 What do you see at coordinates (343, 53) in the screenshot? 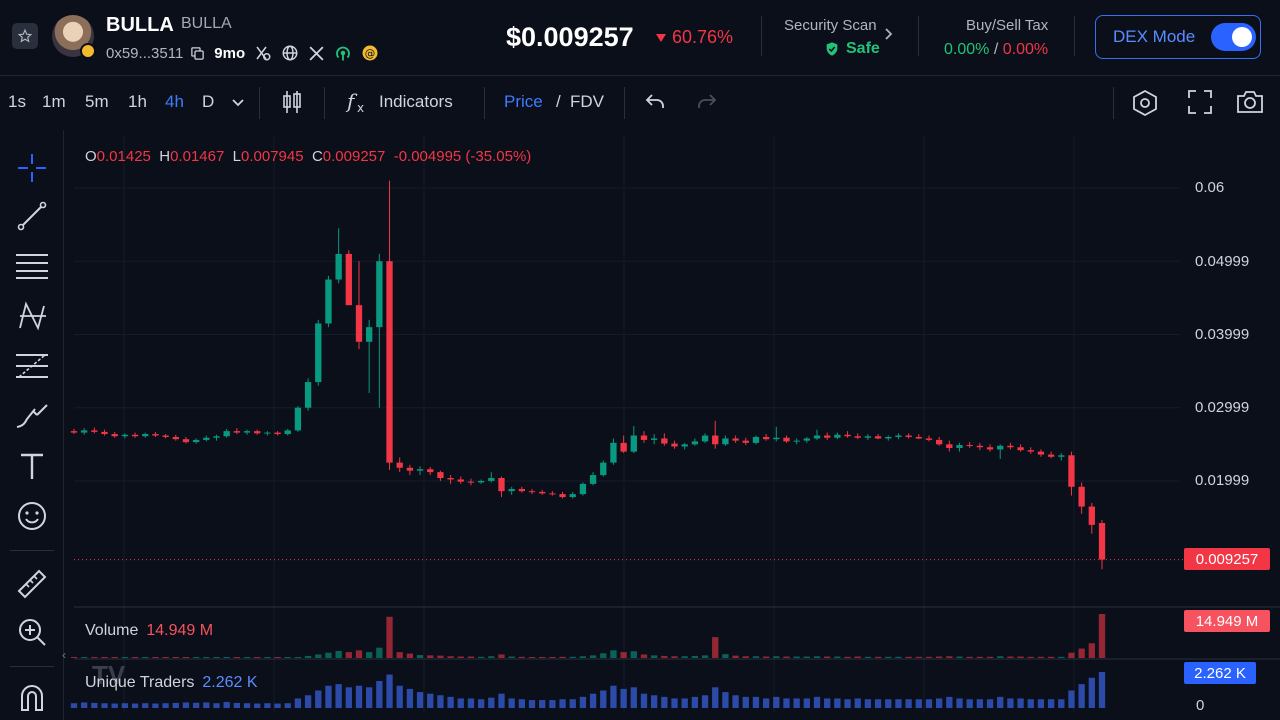
I see `signal-green-icon` at bounding box center [343, 53].